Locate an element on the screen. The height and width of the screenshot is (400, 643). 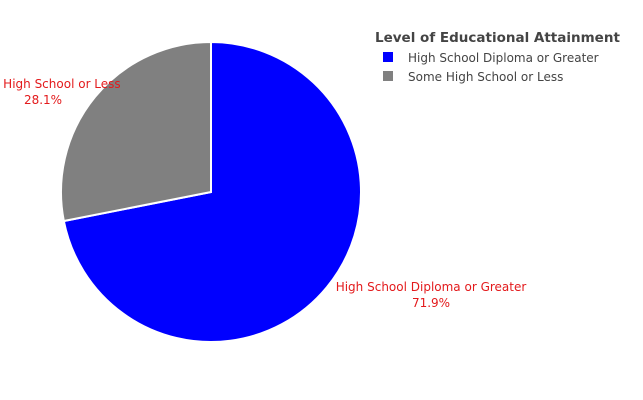
legend-title: Level of Educational Attainment is located at coordinates (497, 38).